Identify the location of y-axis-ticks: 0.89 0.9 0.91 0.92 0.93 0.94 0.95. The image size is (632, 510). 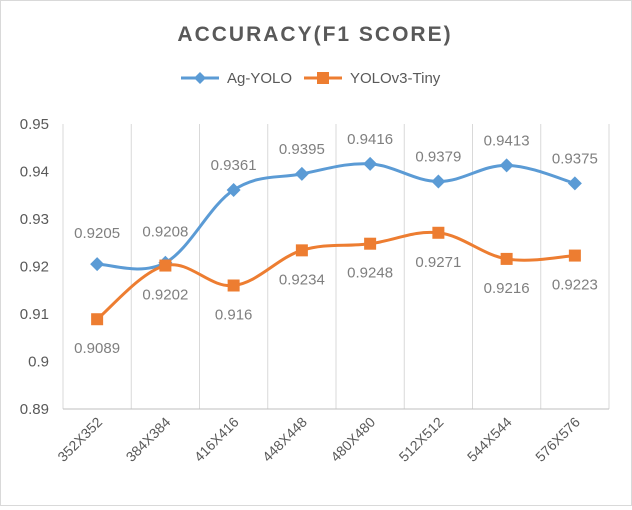
(34, 267).